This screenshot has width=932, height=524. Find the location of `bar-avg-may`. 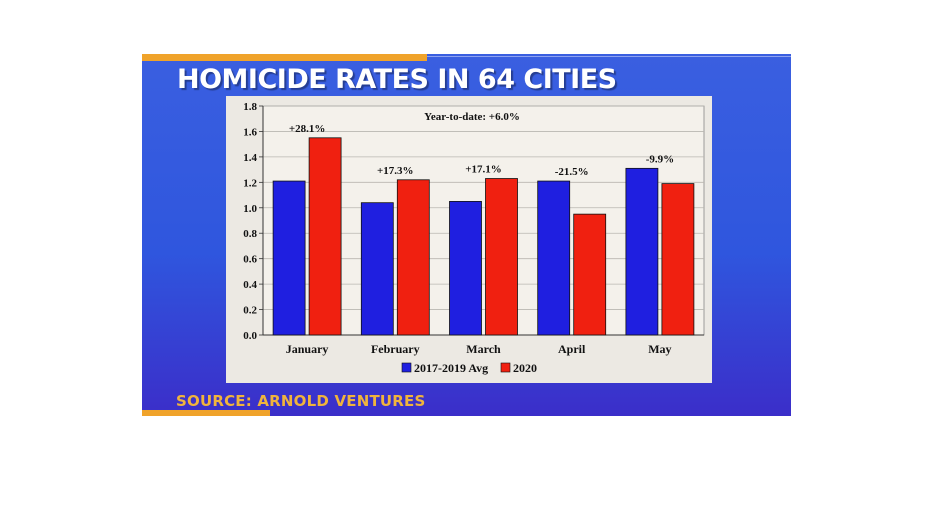

bar-avg-may is located at coordinates (642, 251).